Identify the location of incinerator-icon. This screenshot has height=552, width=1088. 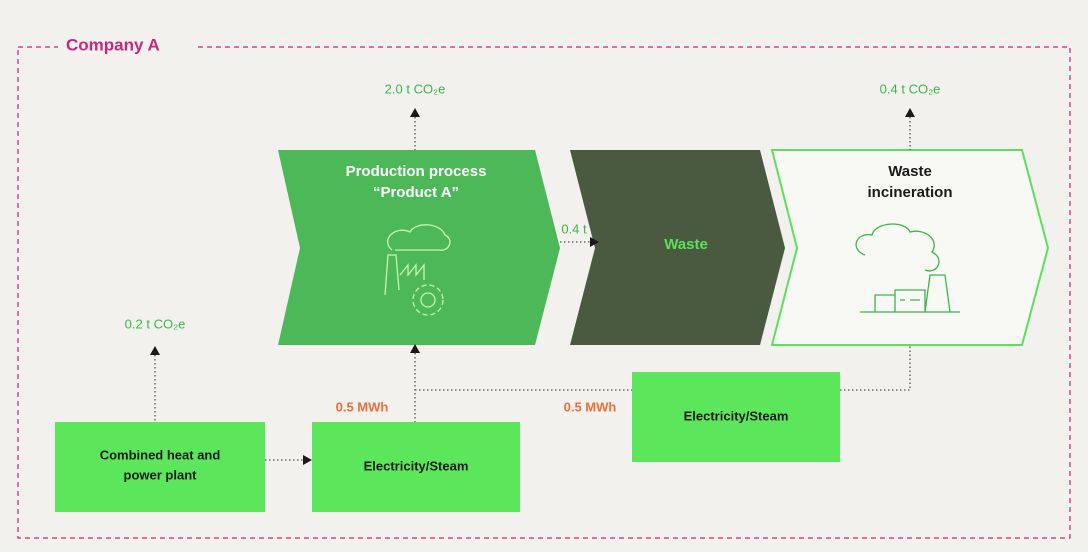
(907, 268).